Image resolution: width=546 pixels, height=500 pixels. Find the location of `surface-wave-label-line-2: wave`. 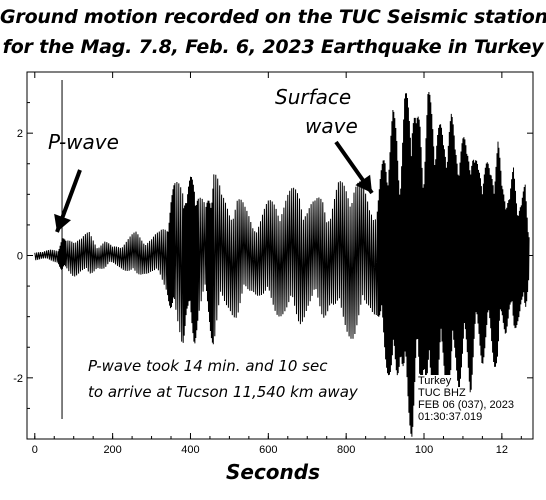

surface-wave-label-line-2: wave is located at coordinates (331, 126).